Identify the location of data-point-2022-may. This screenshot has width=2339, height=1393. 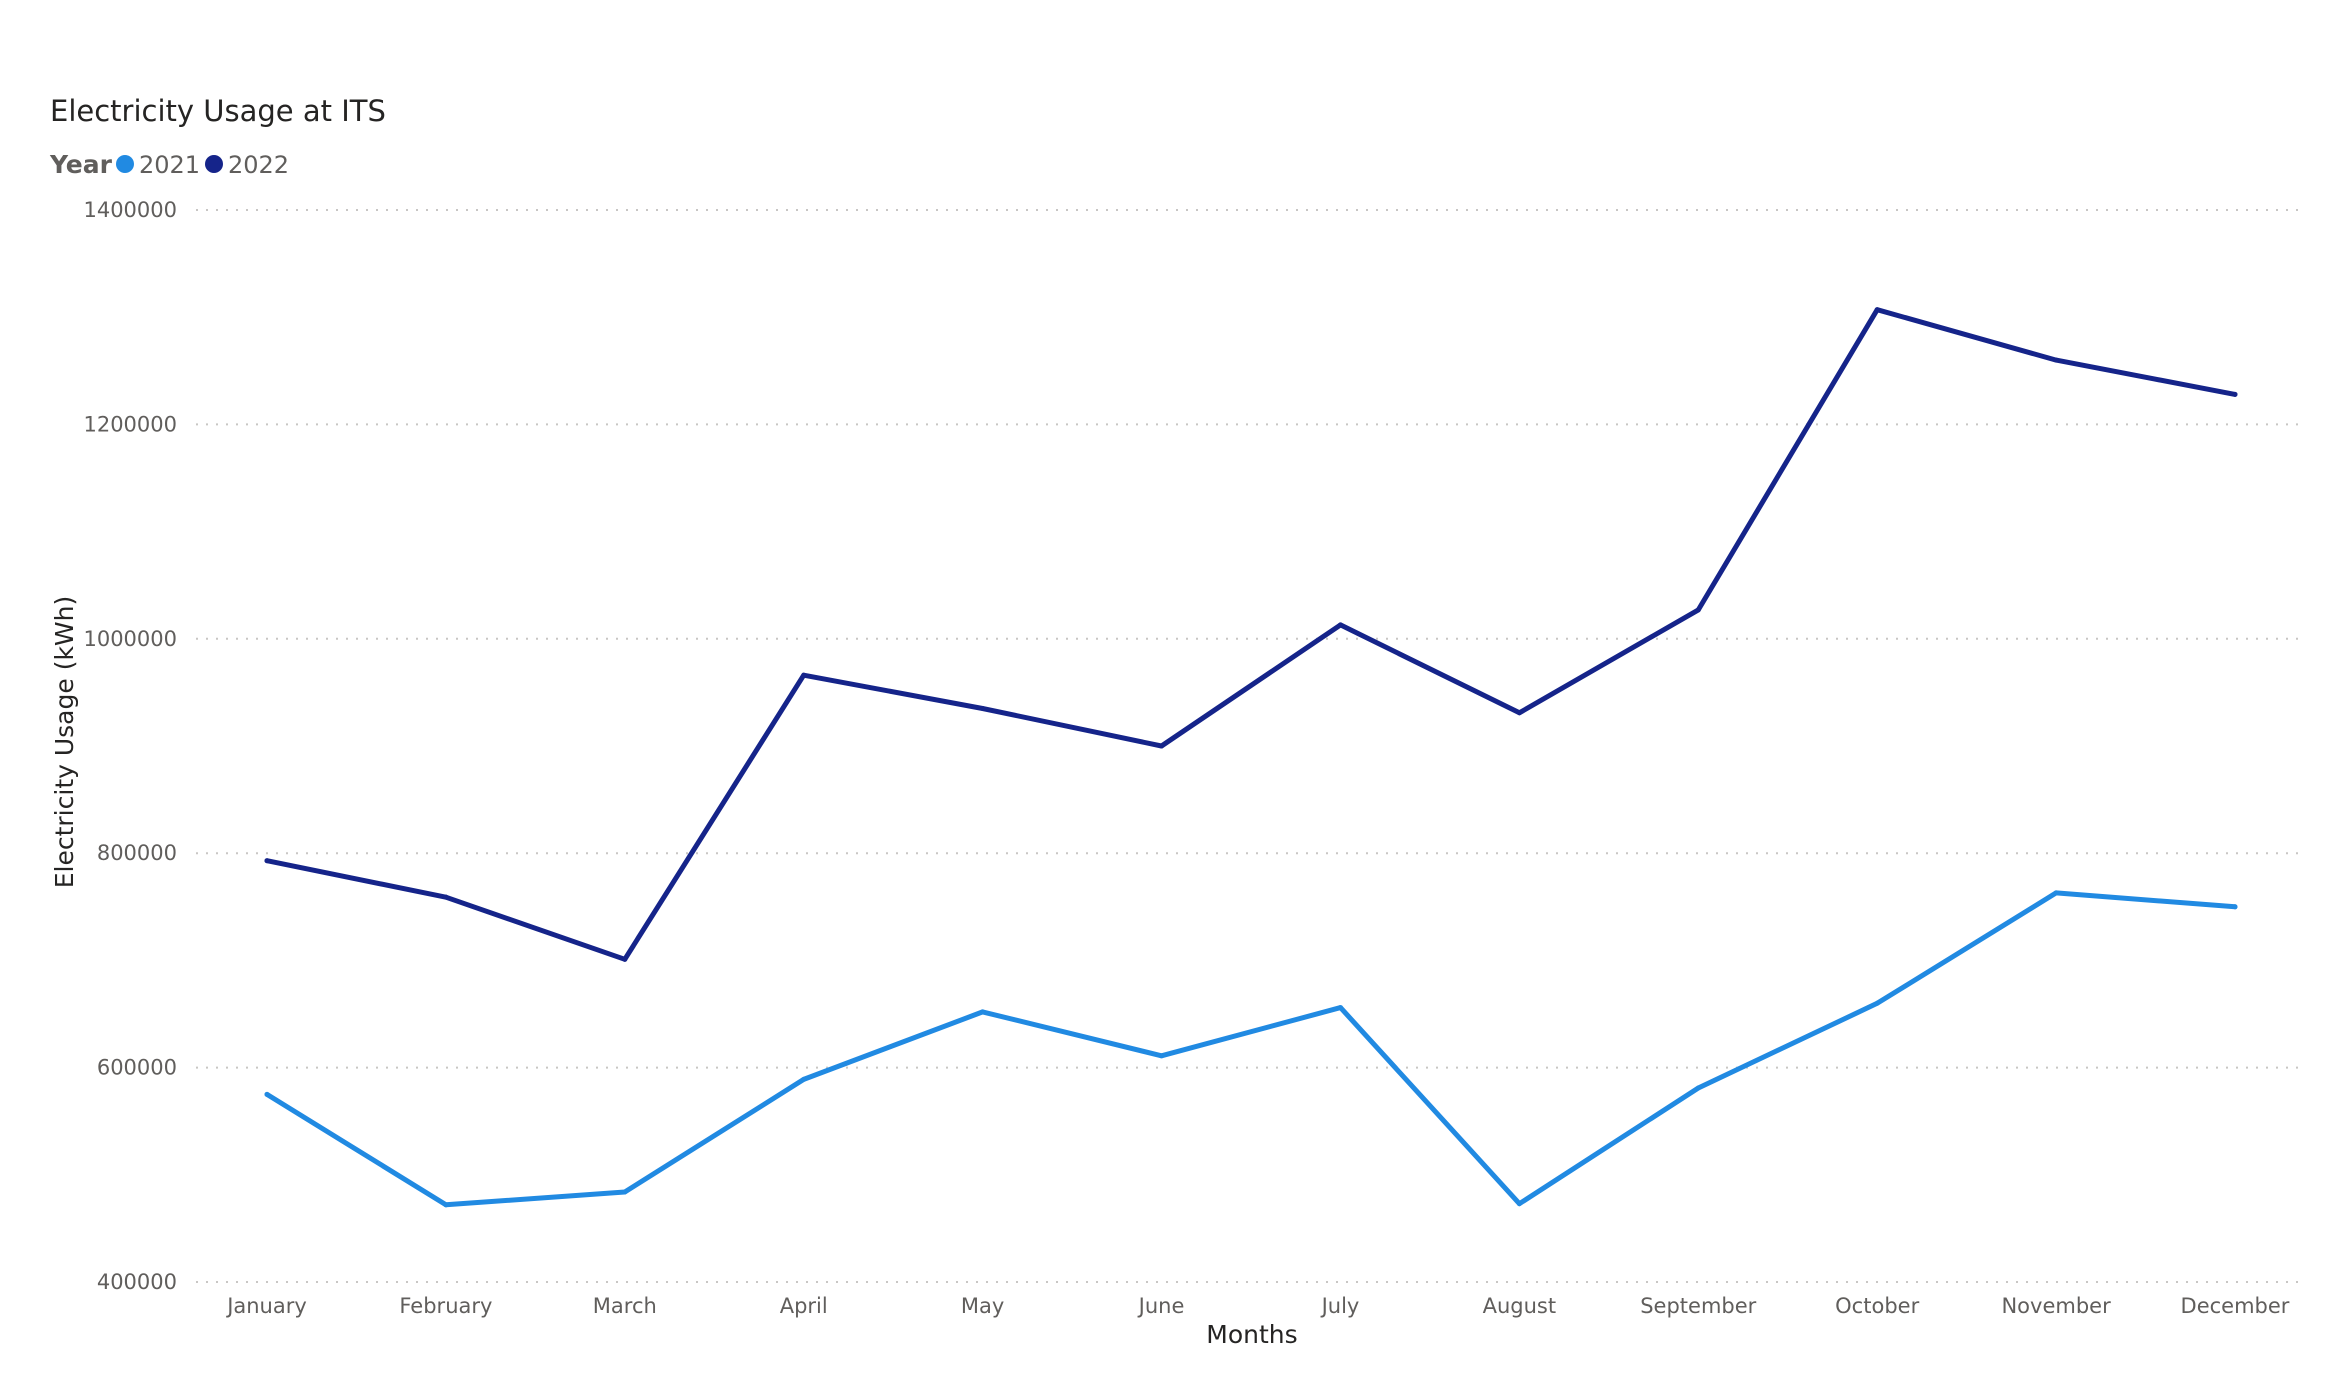
(983, 708).